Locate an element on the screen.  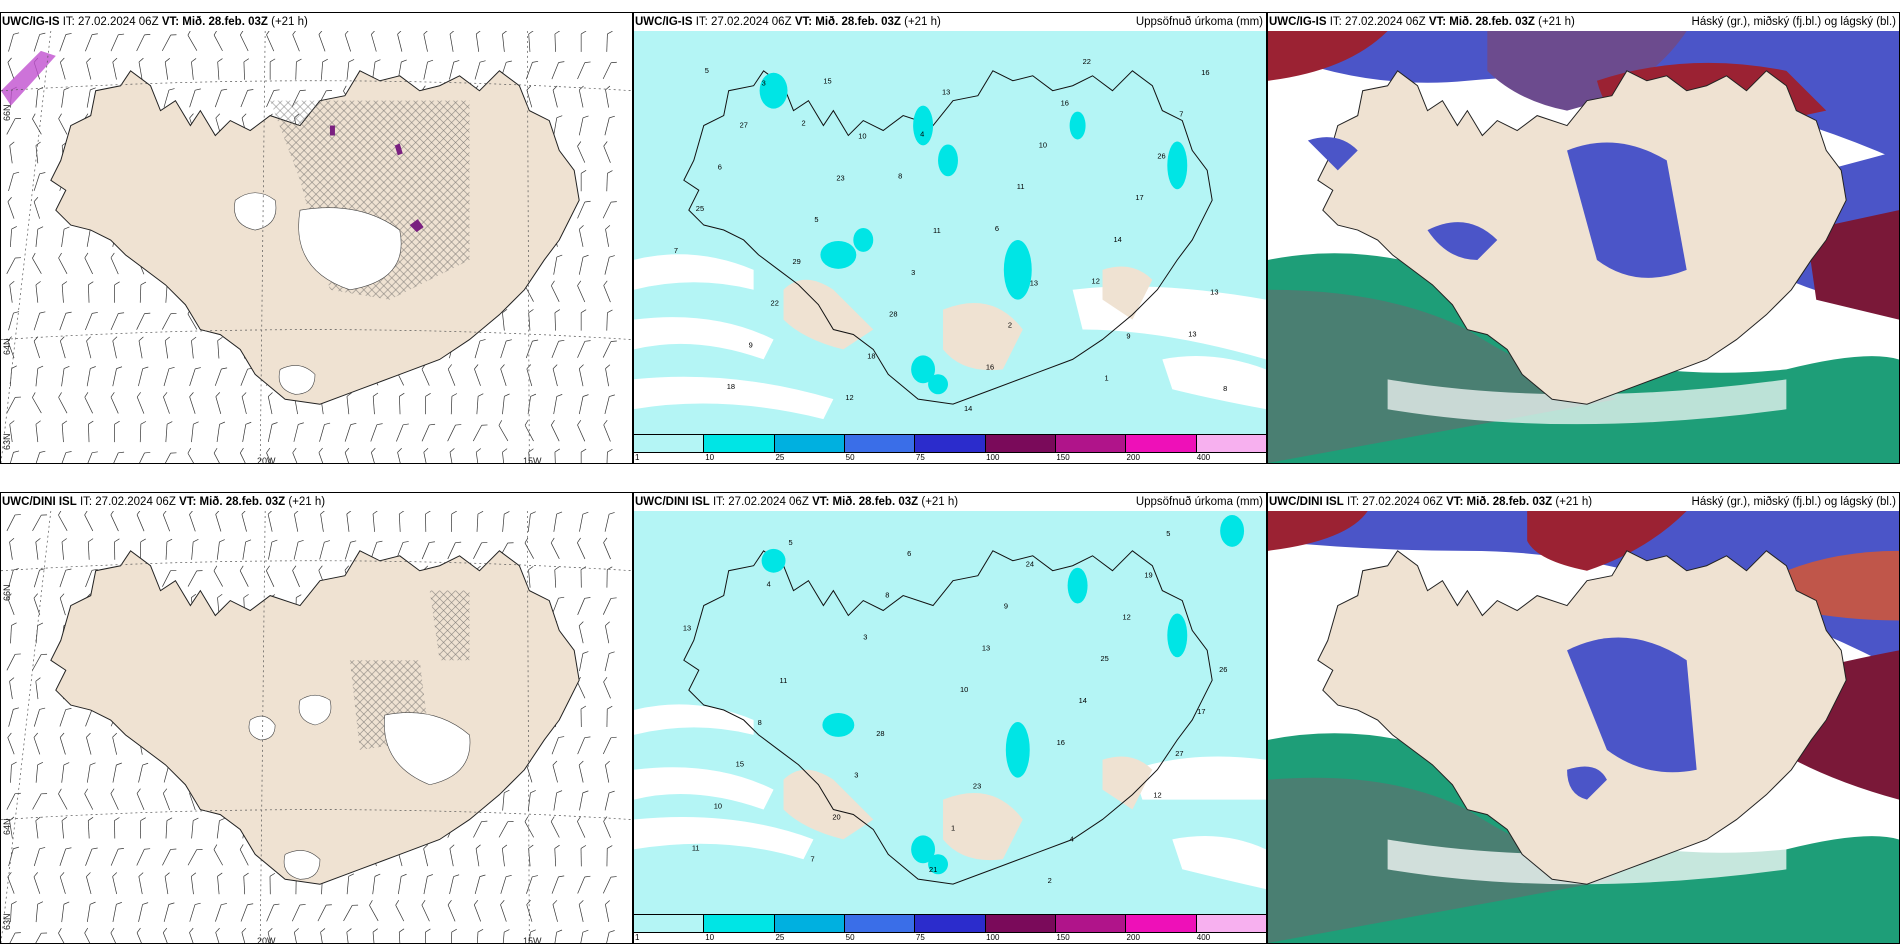
lon-label-20: 20W is located at coordinates (266, 940).